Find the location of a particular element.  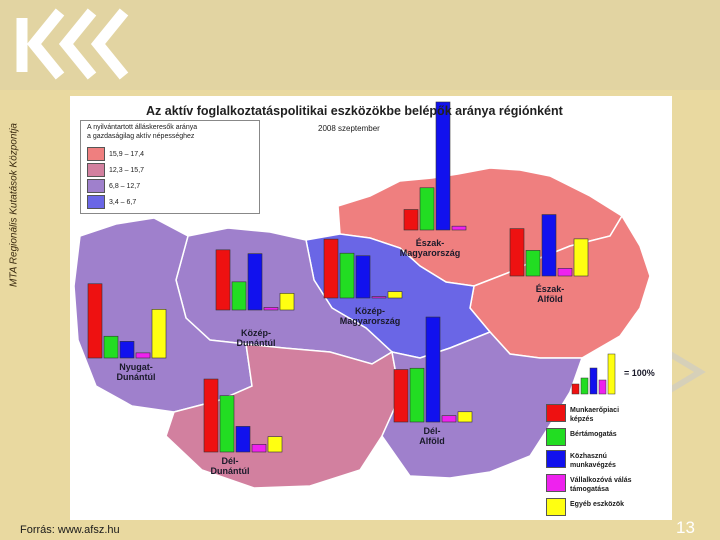

region-label-nyugat-dunantul: Nyugat- Dunántúl is located at coordinates (136, 372).